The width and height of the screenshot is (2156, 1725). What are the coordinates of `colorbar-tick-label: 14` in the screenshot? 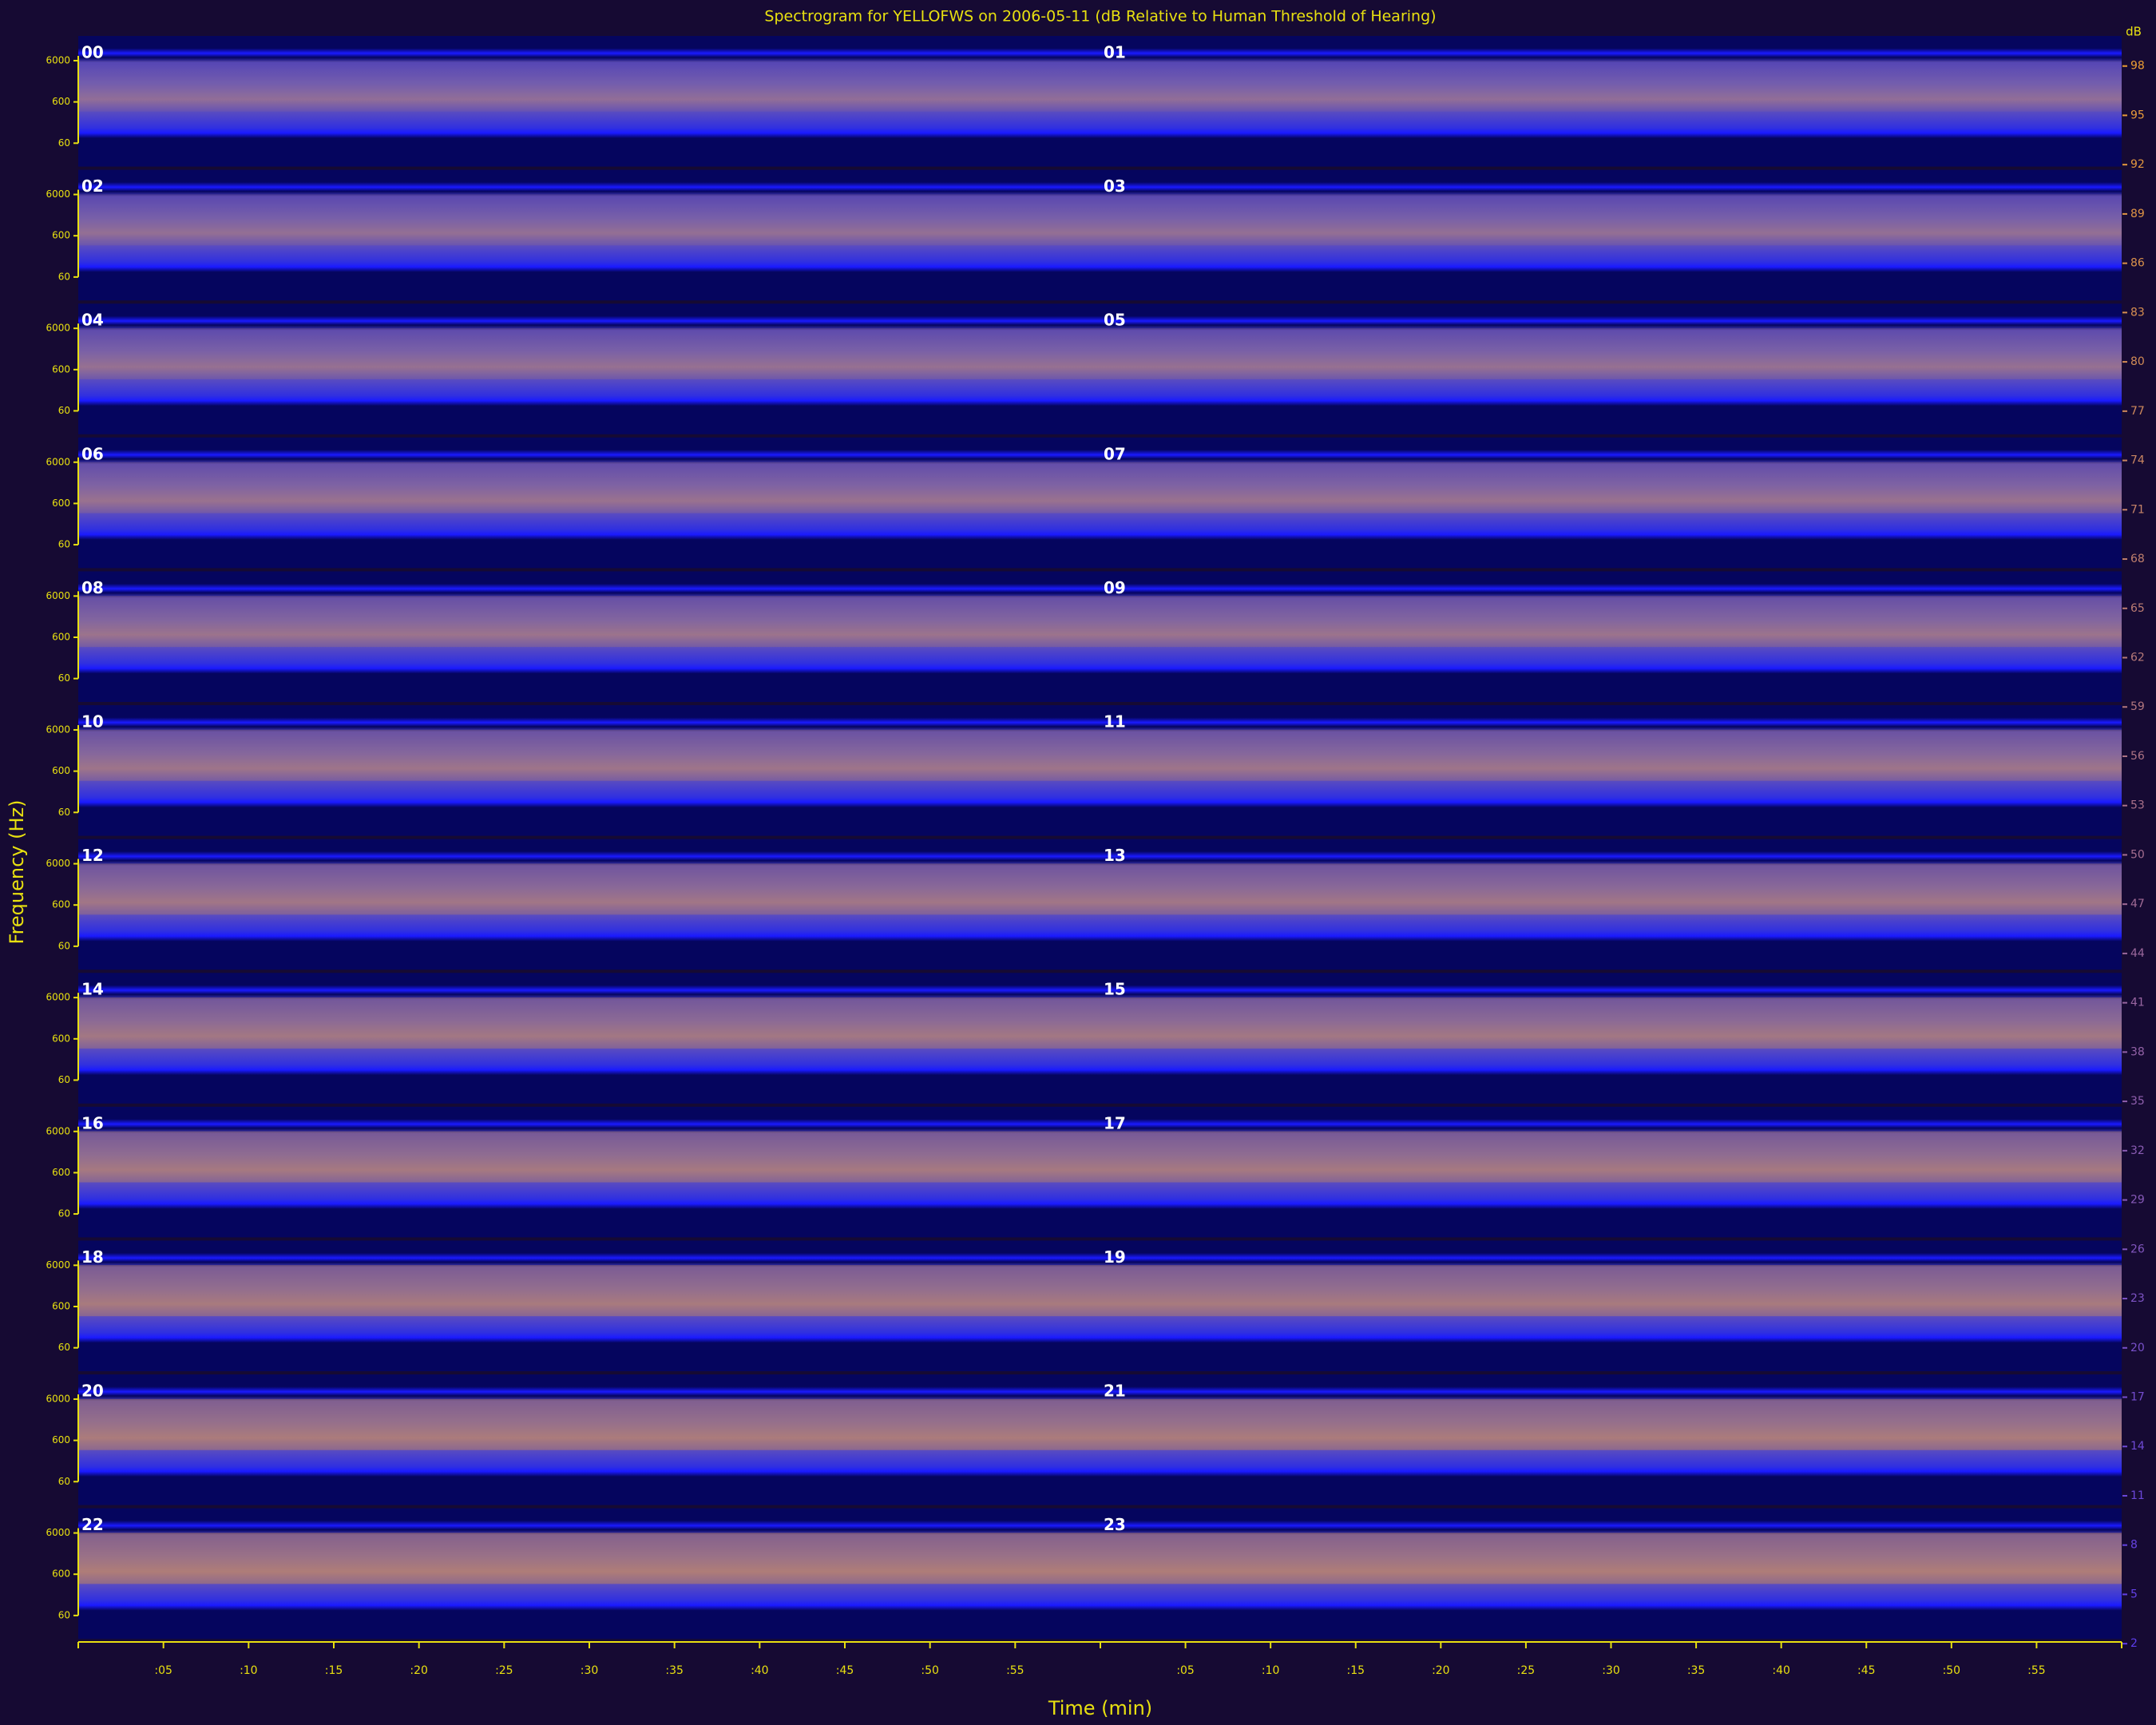 It's located at (2137, 1447).